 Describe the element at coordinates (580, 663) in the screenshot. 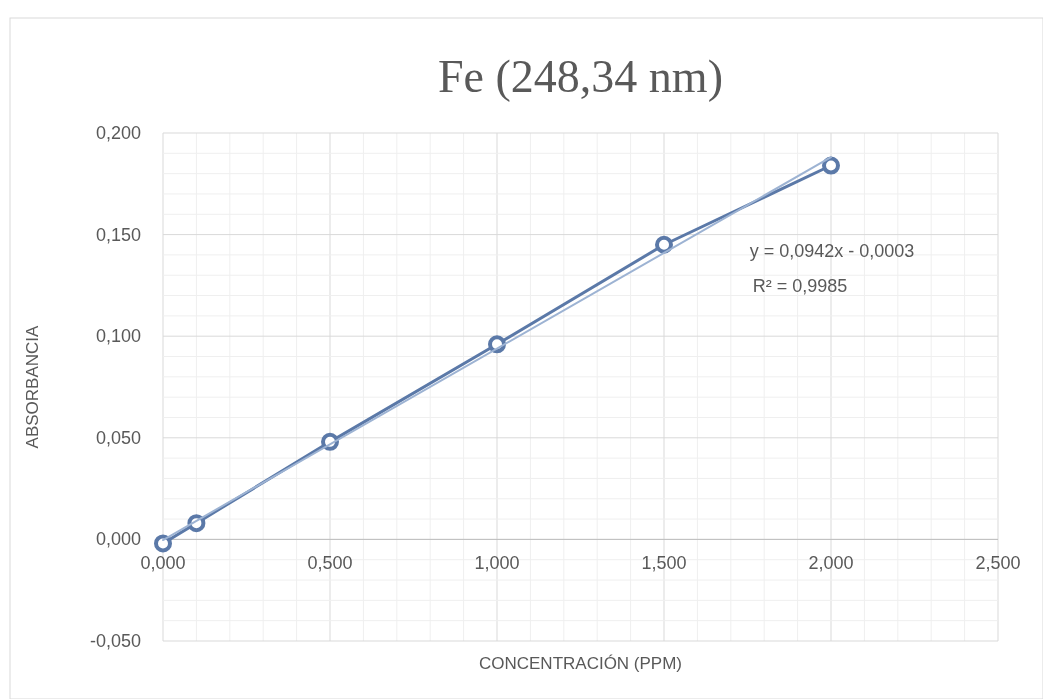

I see `x-axis-title: CONCENTRACIÓN (PPM)` at that location.